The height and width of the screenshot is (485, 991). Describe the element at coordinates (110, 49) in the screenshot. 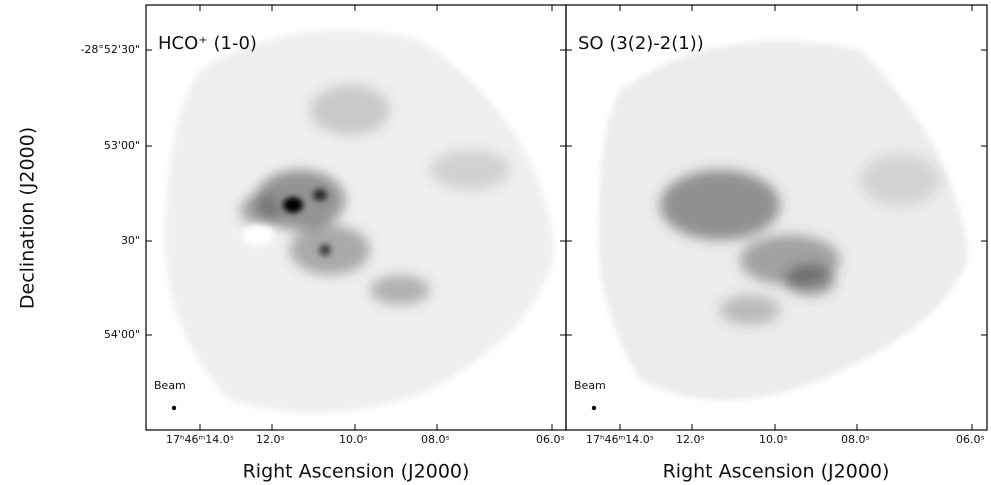

I see `y-tick-label: -28°52'30"` at that location.